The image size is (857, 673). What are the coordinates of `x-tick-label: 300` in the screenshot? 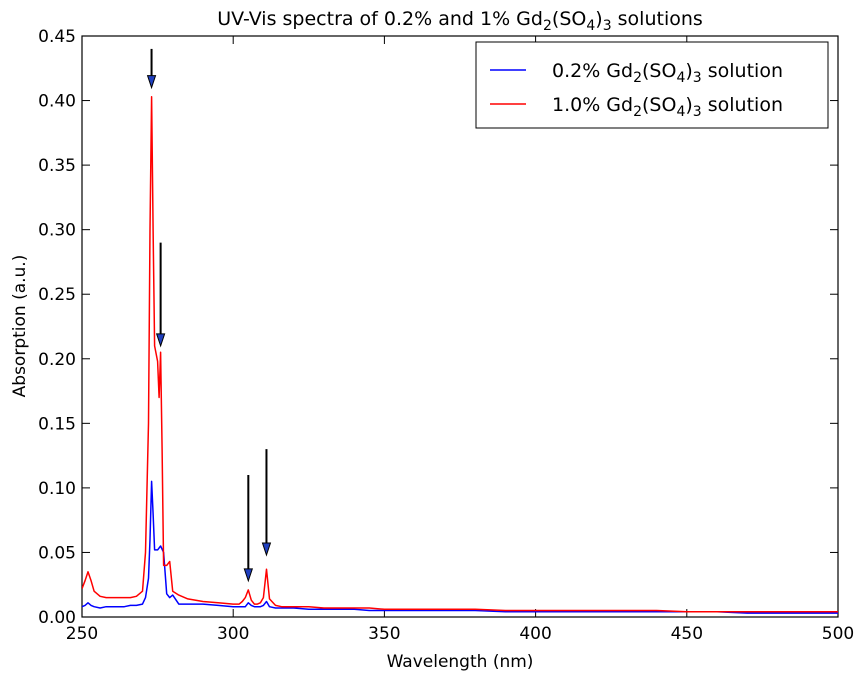 It's located at (233, 634).